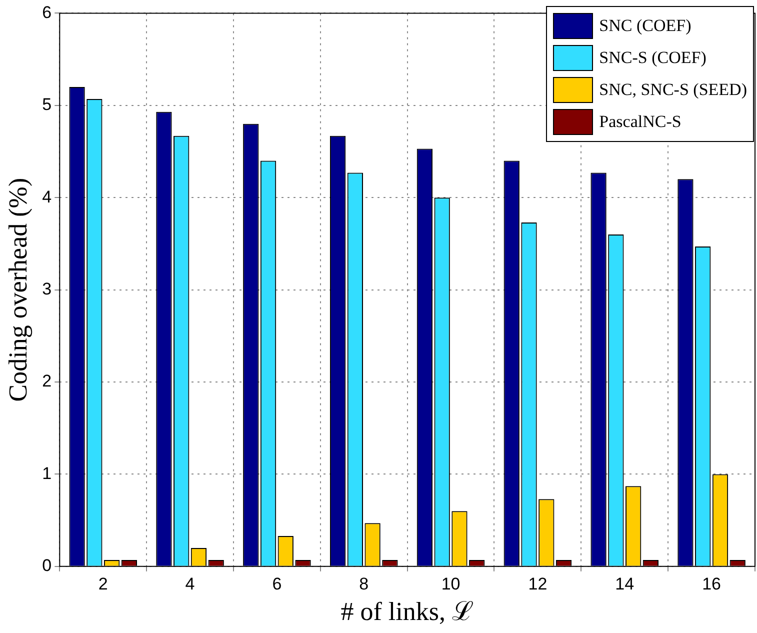 This screenshot has height=633, width=757. I want to click on x-tick-label: 2, so click(103, 584).